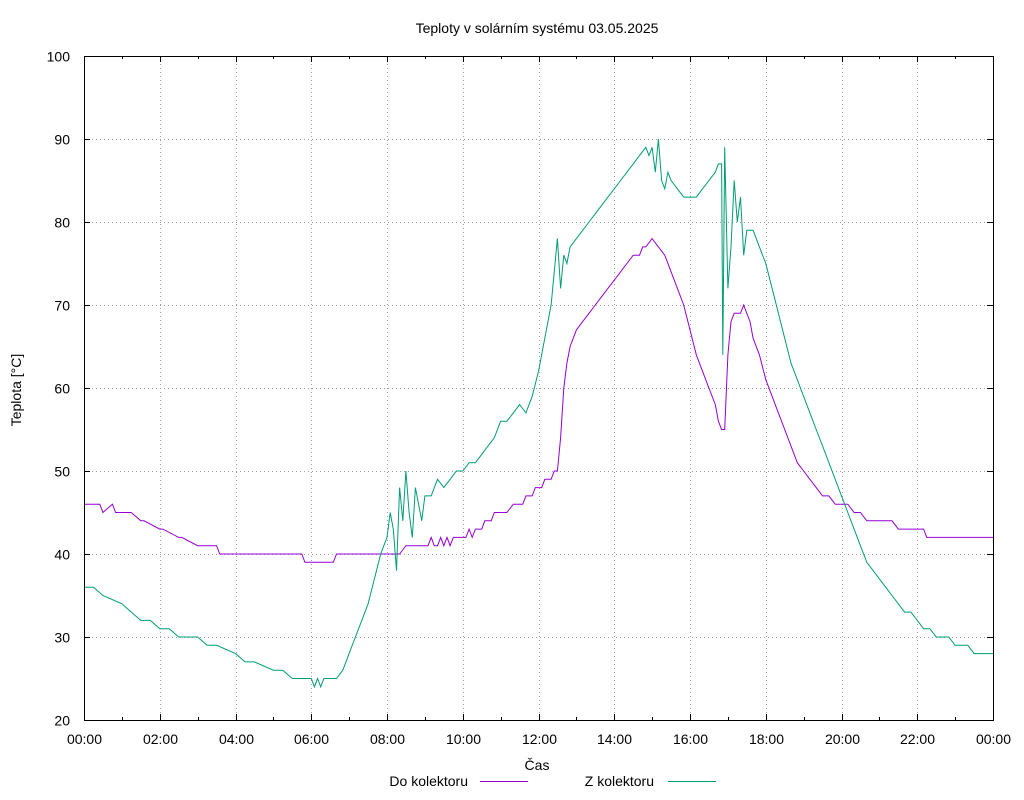 The image size is (1024, 800). What do you see at coordinates (160, 739) in the screenshot?
I see `x-tick-label: 02:00` at bounding box center [160, 739].